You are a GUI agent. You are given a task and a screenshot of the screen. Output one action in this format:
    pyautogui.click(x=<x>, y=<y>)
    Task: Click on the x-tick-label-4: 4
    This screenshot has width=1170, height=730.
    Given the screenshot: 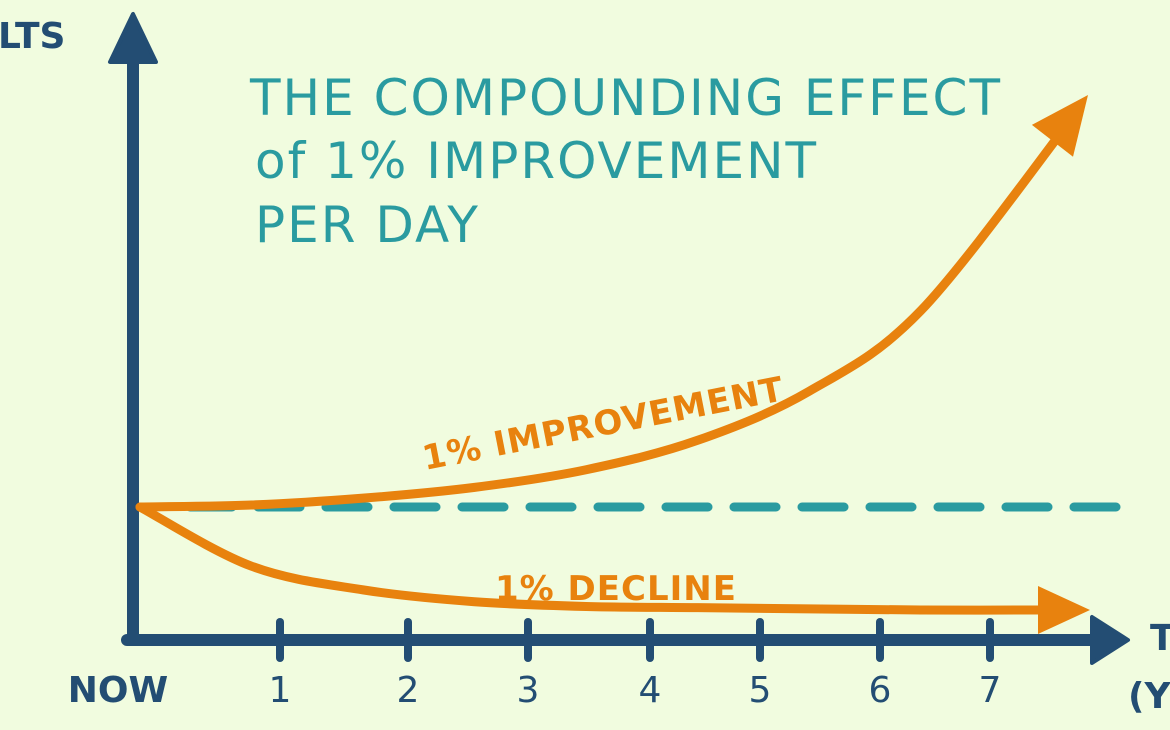 What is the action you would take?
    pyautogui.click(x=650, y=690)
    